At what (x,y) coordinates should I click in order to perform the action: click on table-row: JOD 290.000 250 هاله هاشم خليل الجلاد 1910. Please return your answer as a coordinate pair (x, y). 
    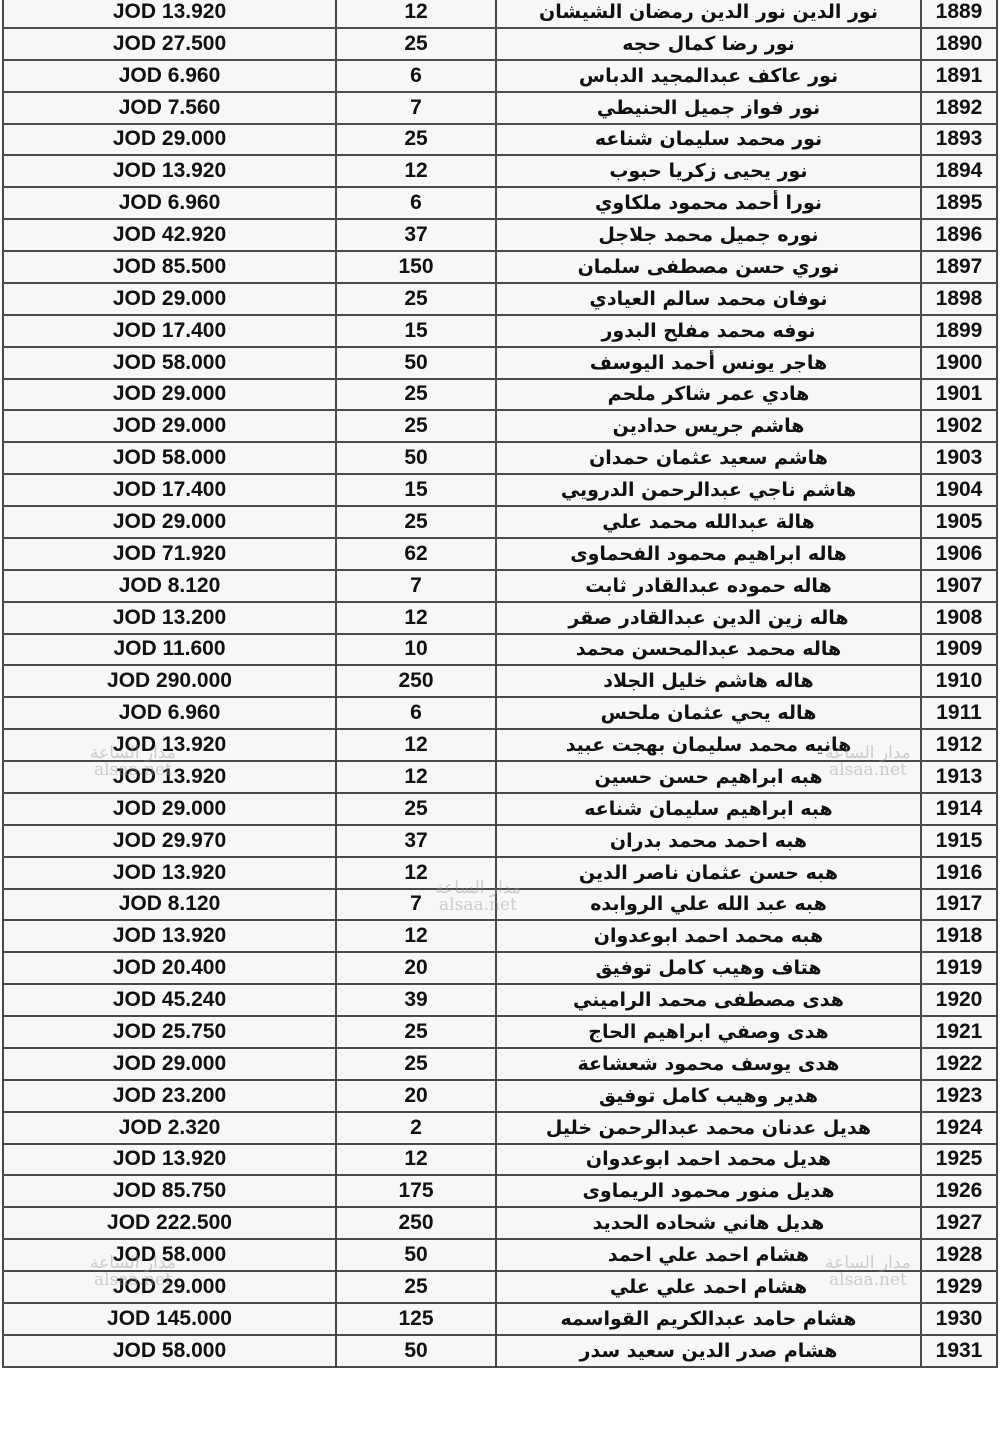
    Looking at the image, I should click on (500, 681).